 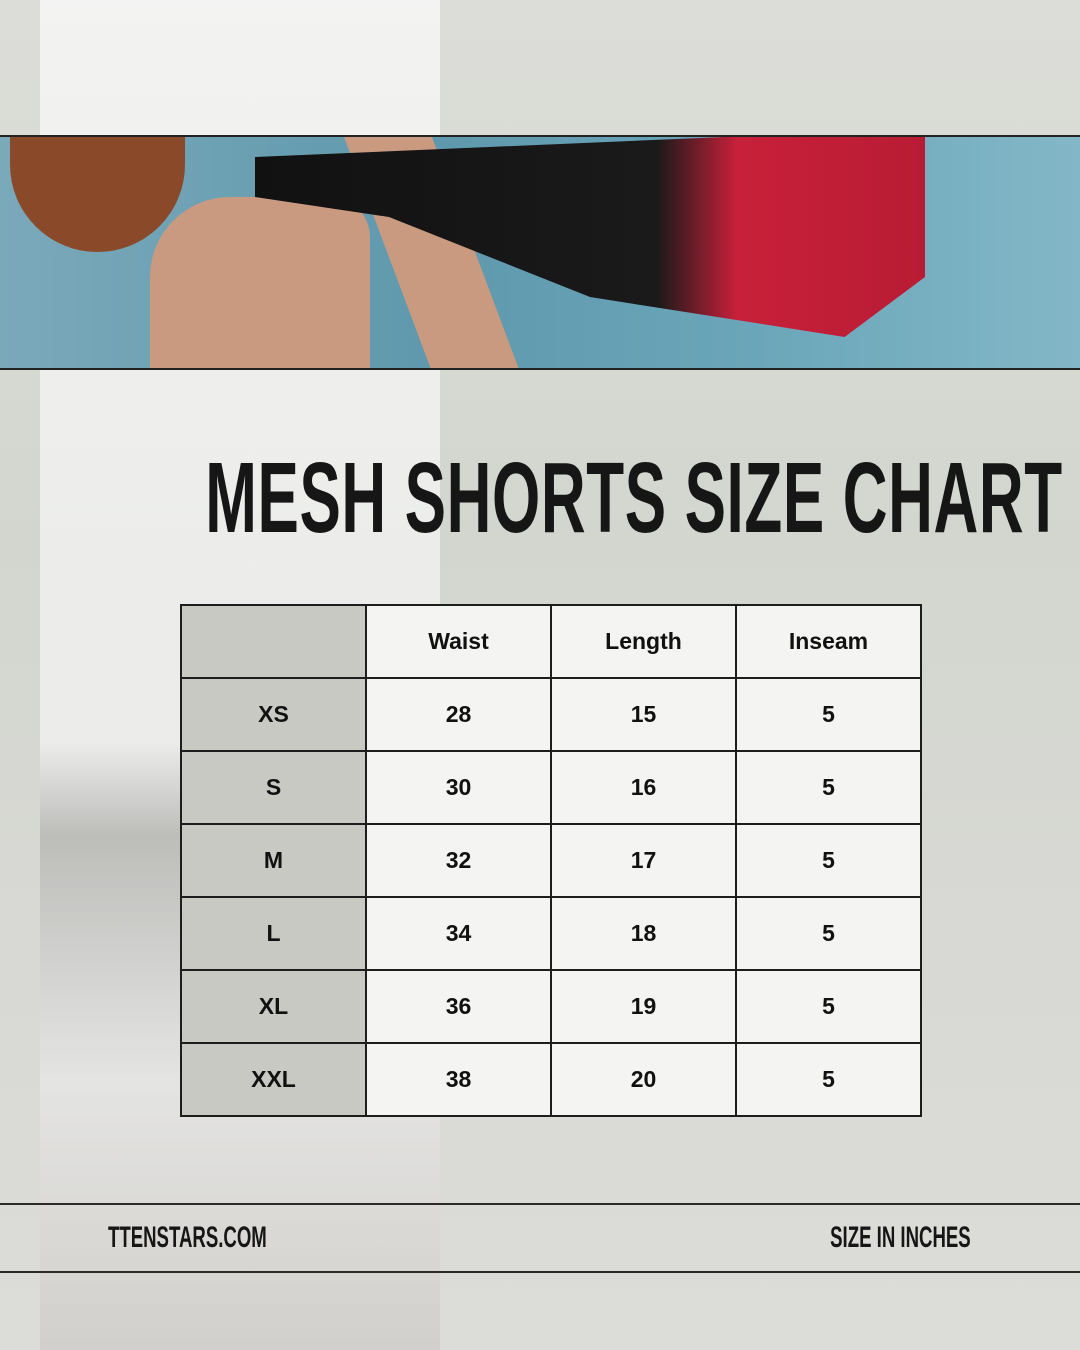 What do you see at coordinates (458, 1079) in the screenshot?
I see `table-cell: 38` at bounding box center [458, 1079].